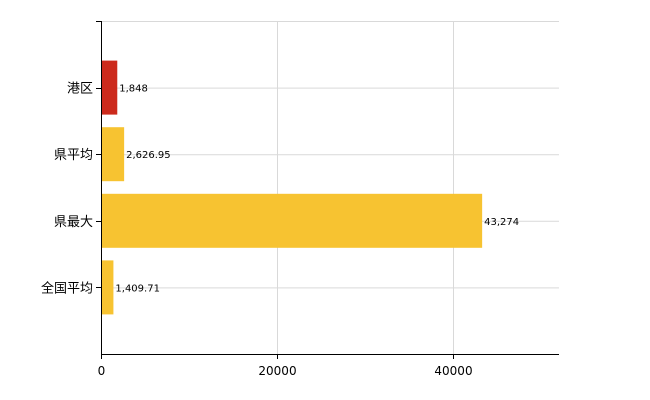 The image size is (650, 400). What do you see at coordinates (133, 89) in the screenshot?
I see `data-label: 1,848` at bounding box center [133, 89].